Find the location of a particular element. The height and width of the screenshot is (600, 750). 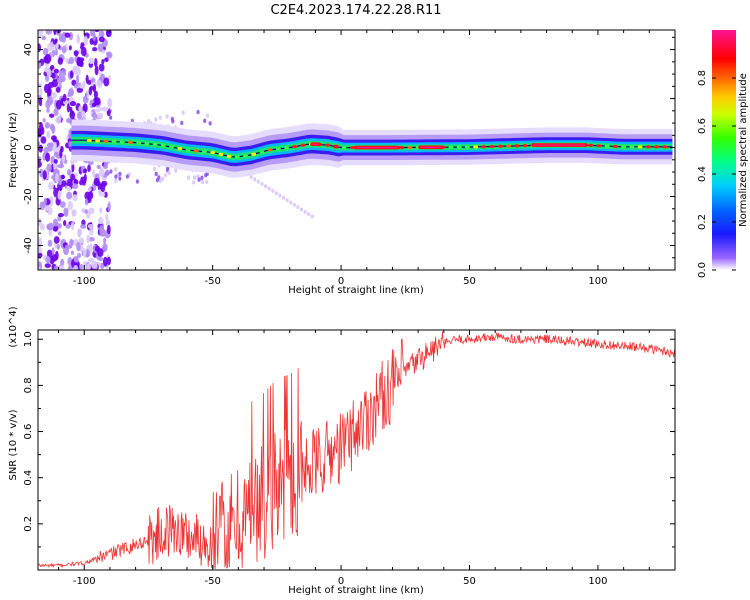

figure-title: C2E4.2023.174.22.28.R11 is located at coordinates (355, 10).